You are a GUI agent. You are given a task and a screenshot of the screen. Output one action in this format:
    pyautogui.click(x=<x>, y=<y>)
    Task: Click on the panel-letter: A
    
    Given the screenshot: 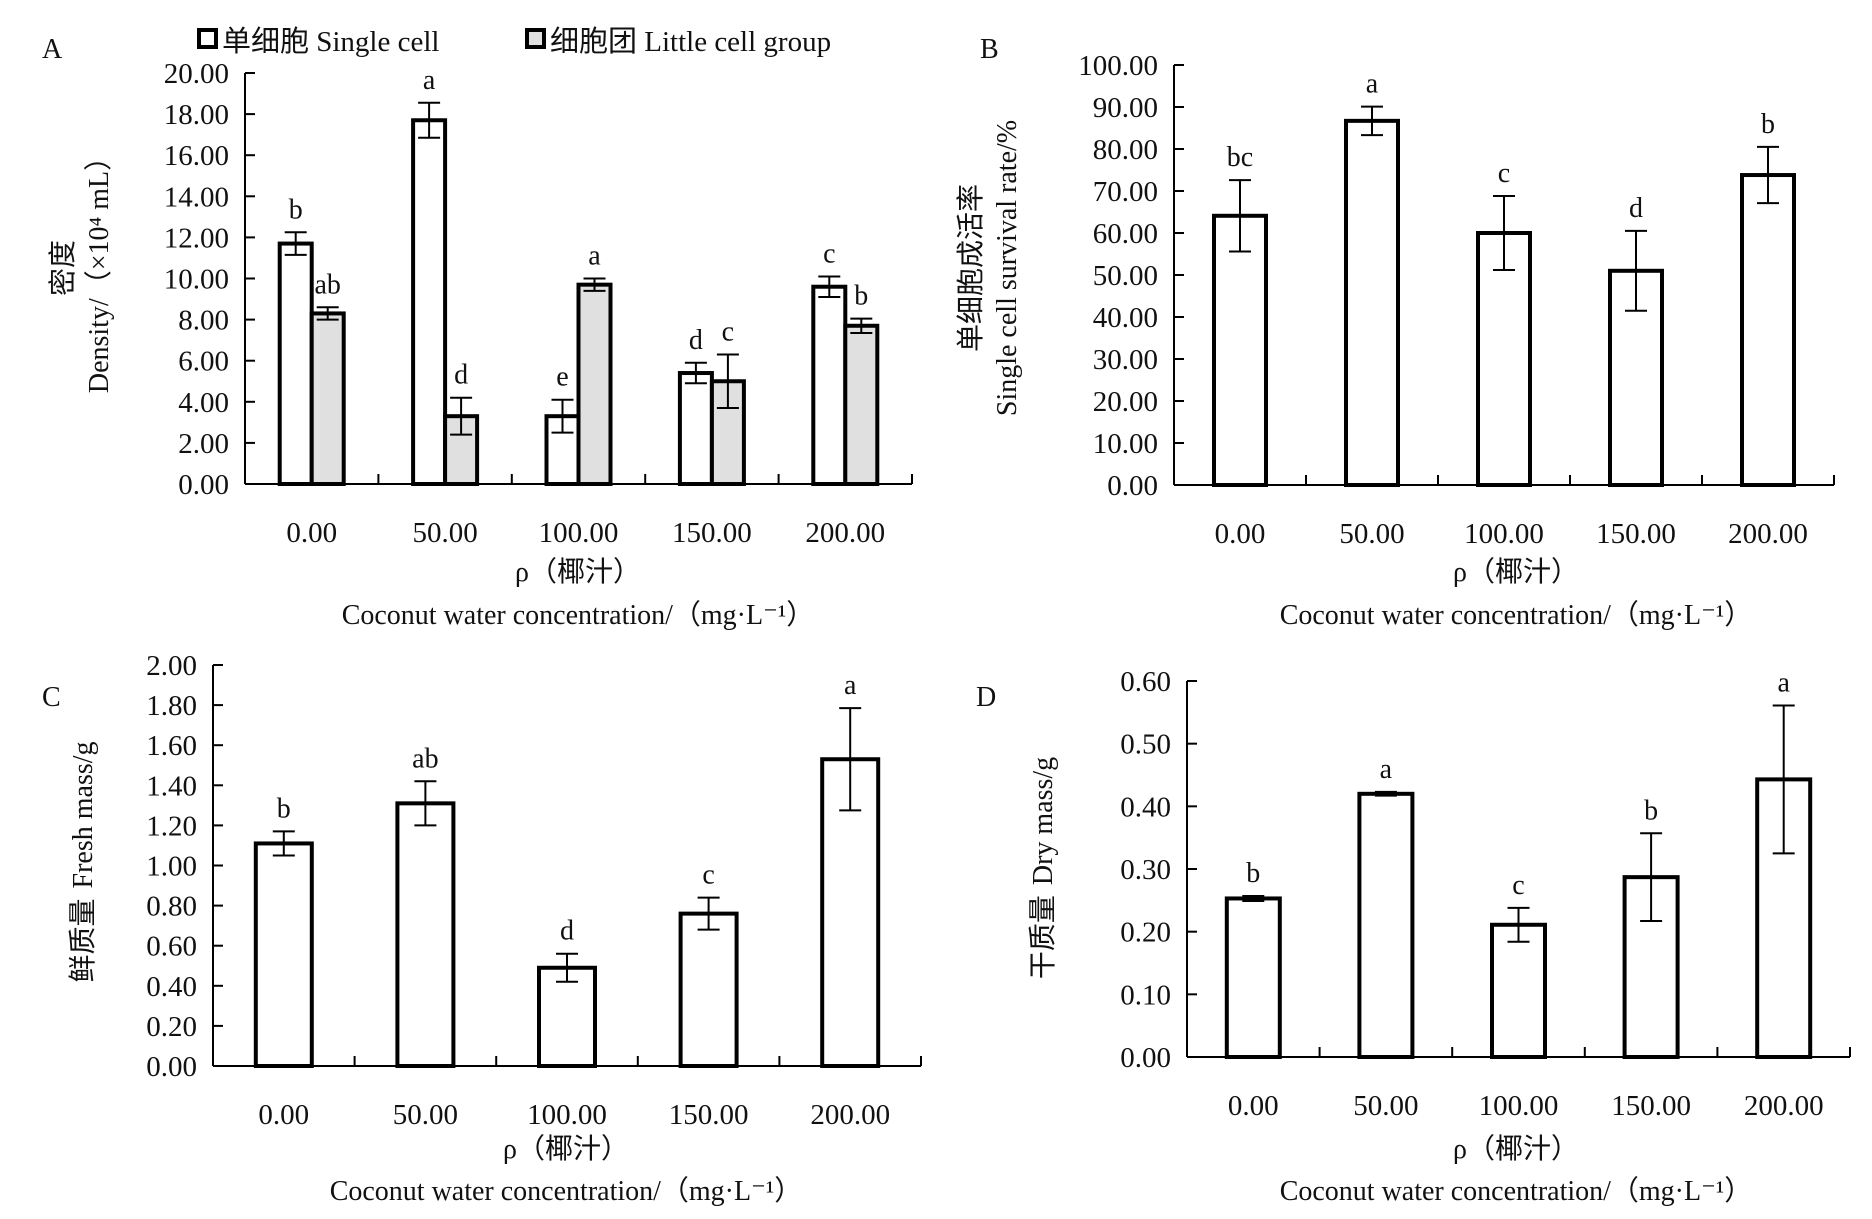 What is the action you would take?
    pyautogui.click(x=52, y=49)
    